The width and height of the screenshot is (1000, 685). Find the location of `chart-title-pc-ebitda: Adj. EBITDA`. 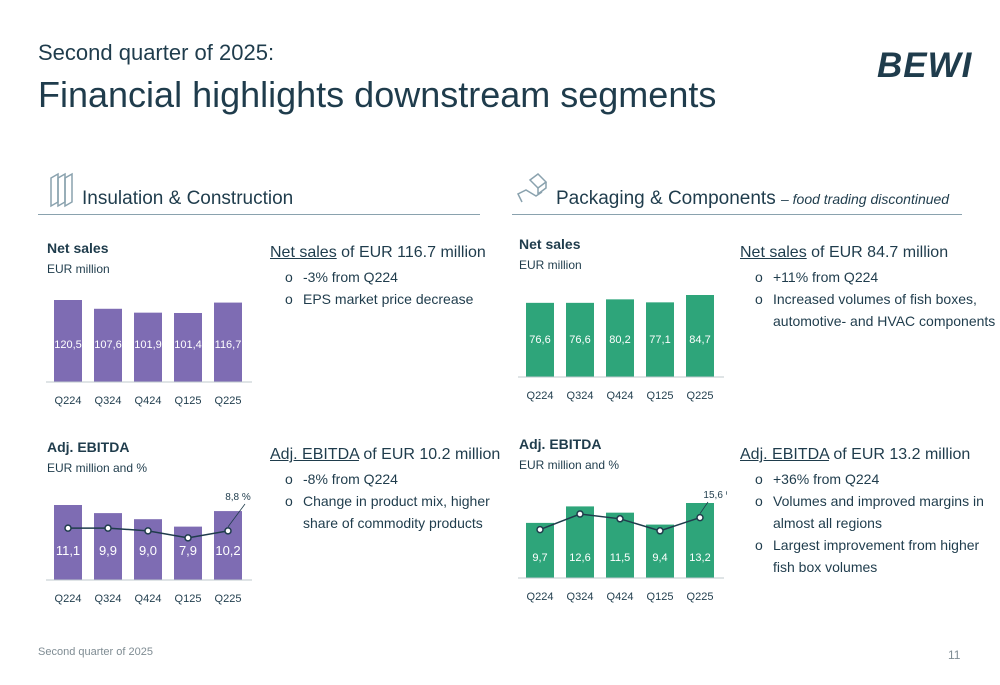

chart-title-pc-ebitda: Adj. EBITDA is located at coordinates (560, 444).